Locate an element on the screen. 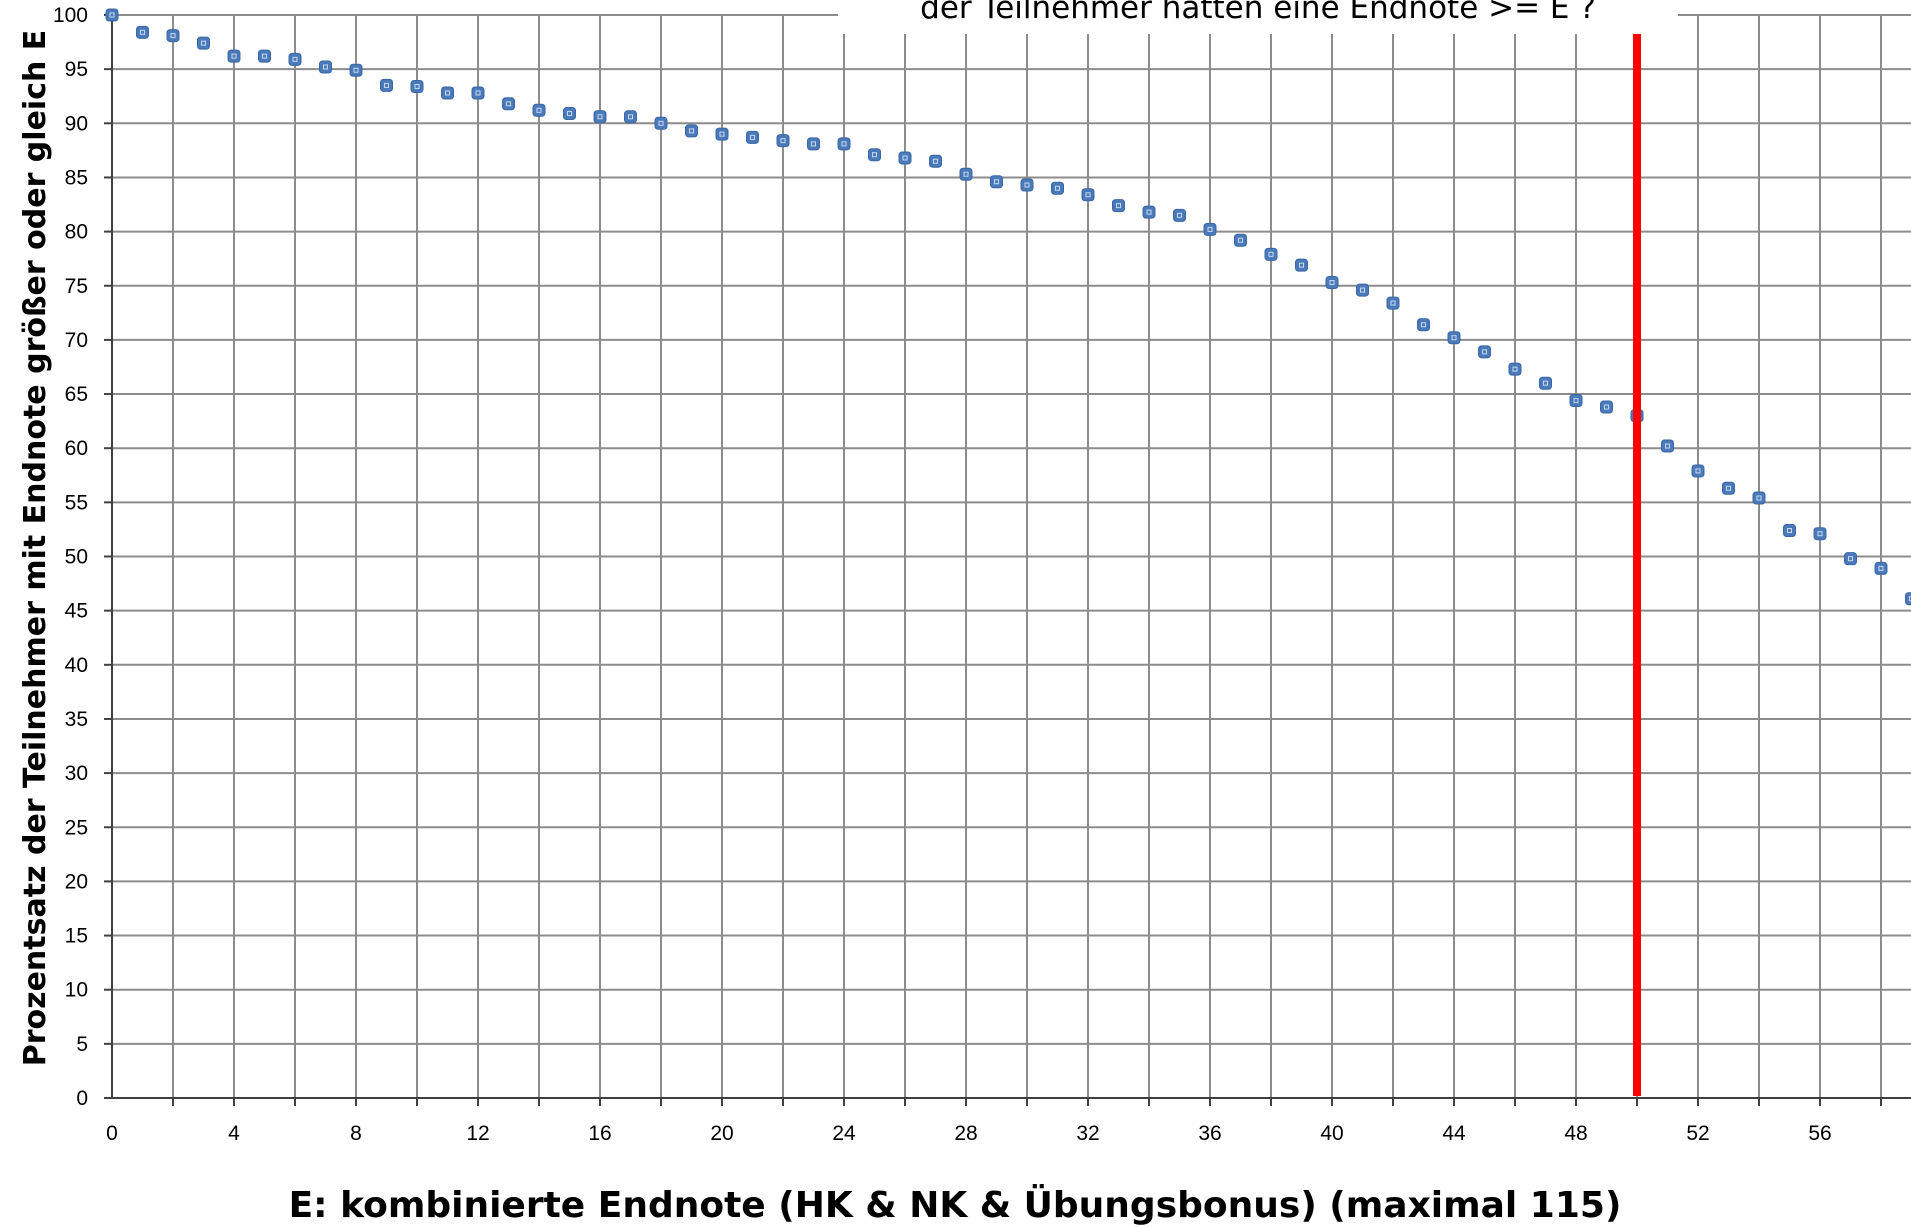 The image size is (1911, 1227). x-tick-label: 24 is located at coordinates (844, 1133).